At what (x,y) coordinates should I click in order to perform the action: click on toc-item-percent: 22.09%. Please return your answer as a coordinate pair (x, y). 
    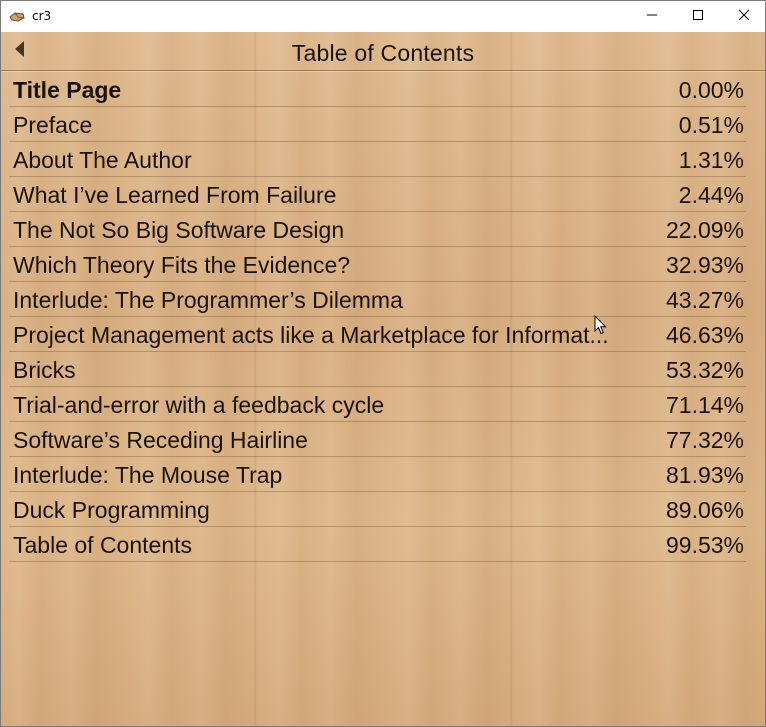
    Looking at the image, I should click on (704, 230).